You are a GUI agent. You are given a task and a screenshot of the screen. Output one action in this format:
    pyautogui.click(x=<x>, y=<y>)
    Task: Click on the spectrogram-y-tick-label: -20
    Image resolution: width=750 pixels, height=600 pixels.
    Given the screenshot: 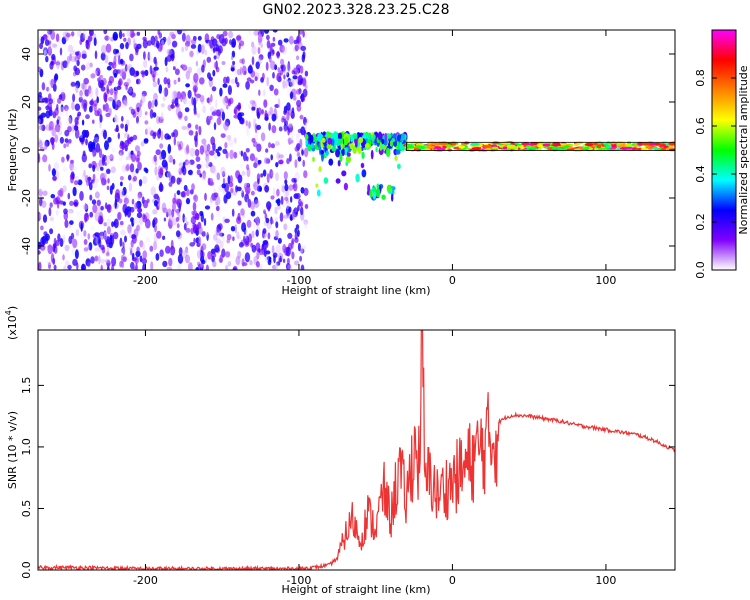 What is the action you would take?
    pyautogui.click(x=26, y=198)
    